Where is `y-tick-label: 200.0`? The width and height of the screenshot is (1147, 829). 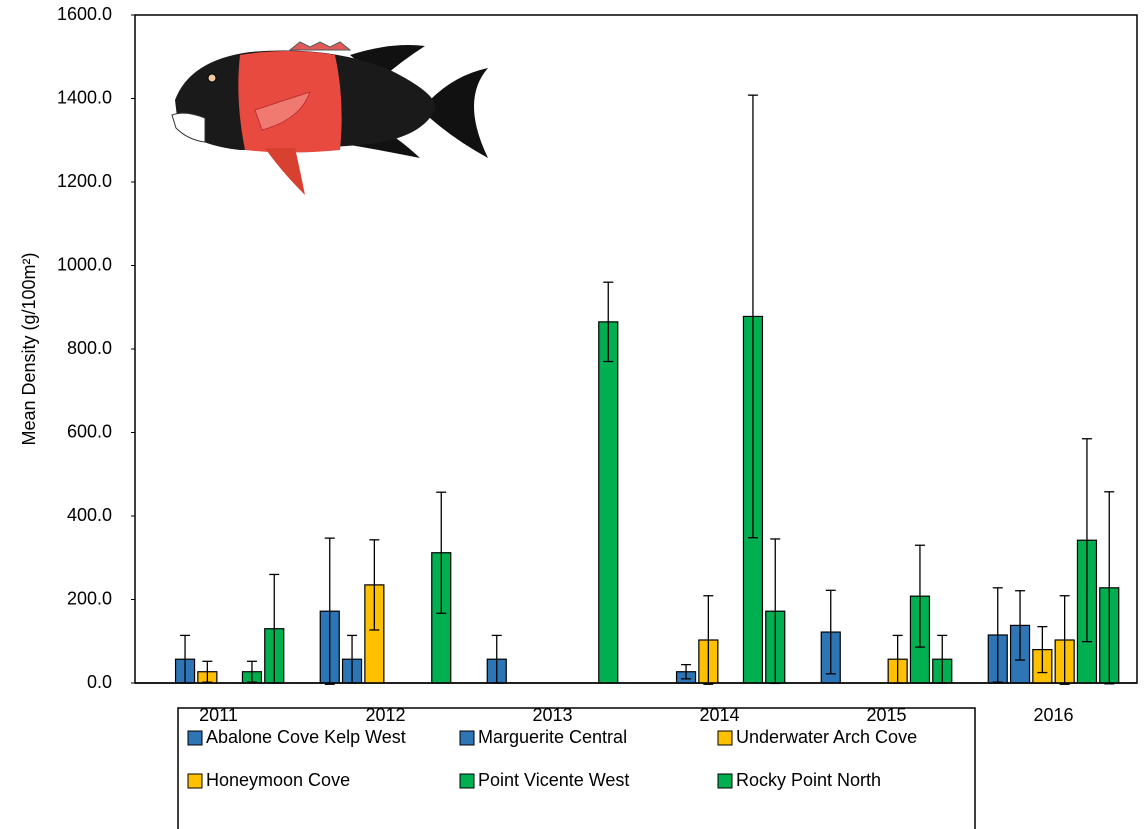 y-tick-label: 200.0 is located at coordinates (89, 598).